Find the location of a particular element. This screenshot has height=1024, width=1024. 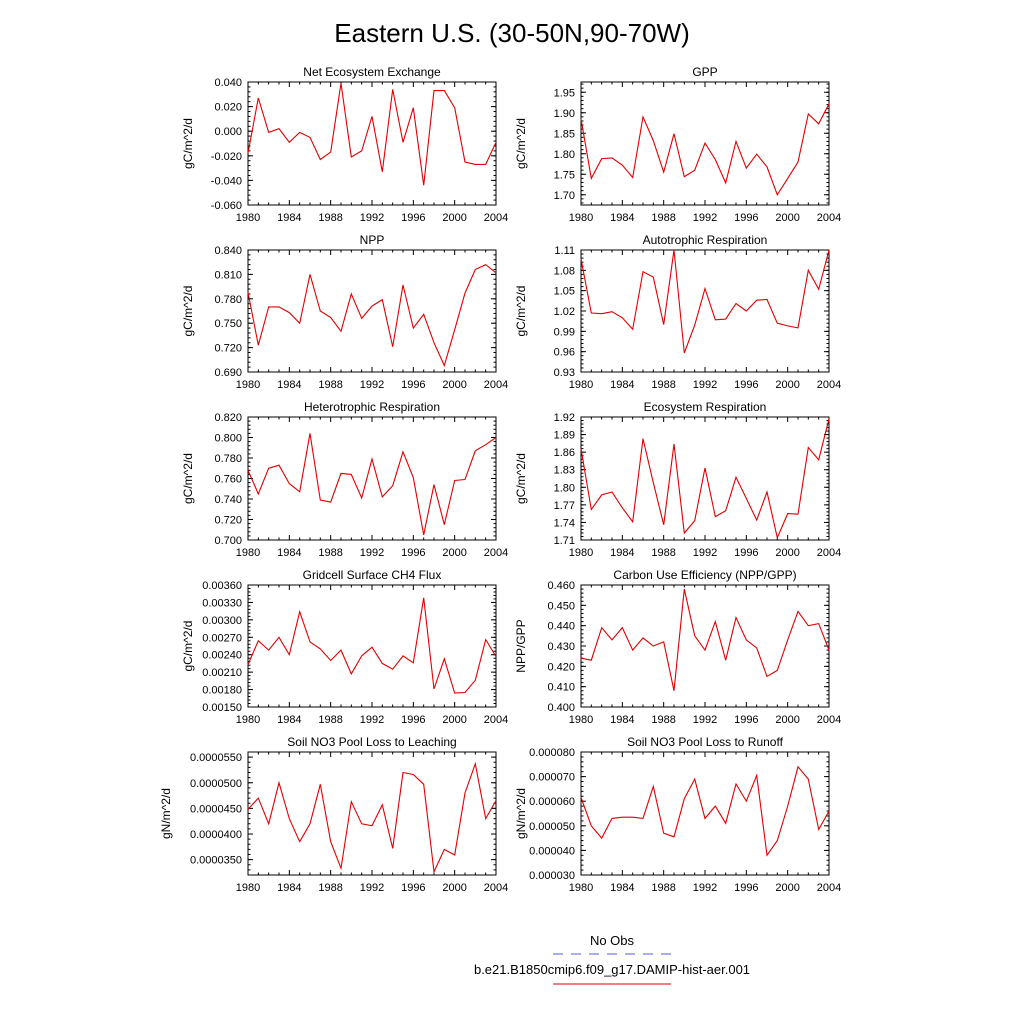

y-tick-label: -0.040 is located at coordinates (226, 181).